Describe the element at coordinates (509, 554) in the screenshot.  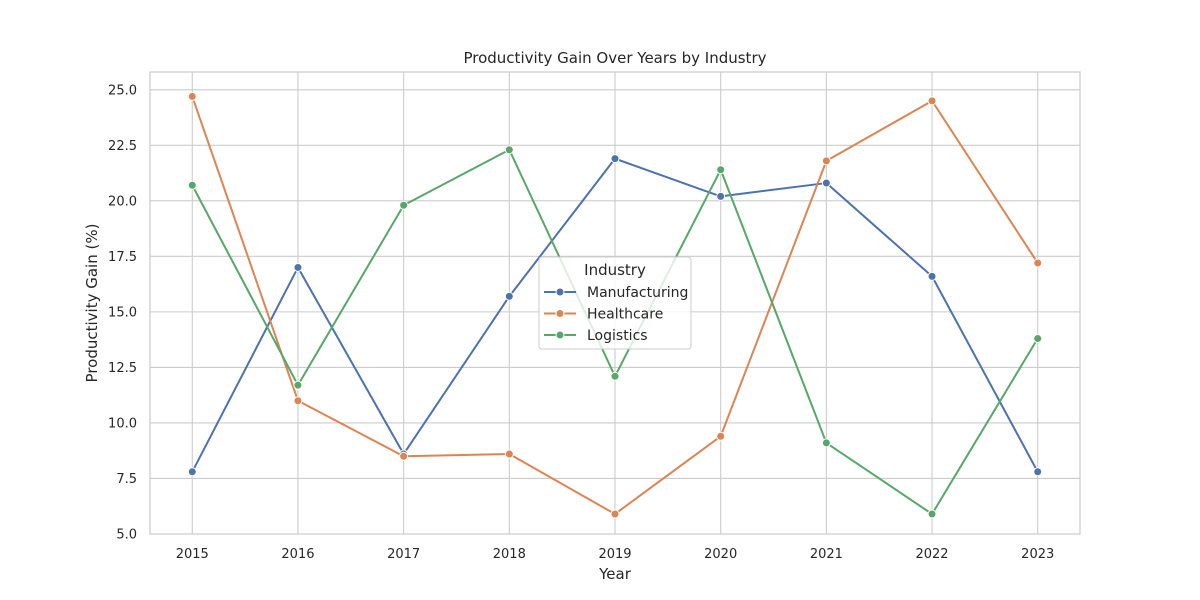
I see `x-tick-label: 2018` at that location.